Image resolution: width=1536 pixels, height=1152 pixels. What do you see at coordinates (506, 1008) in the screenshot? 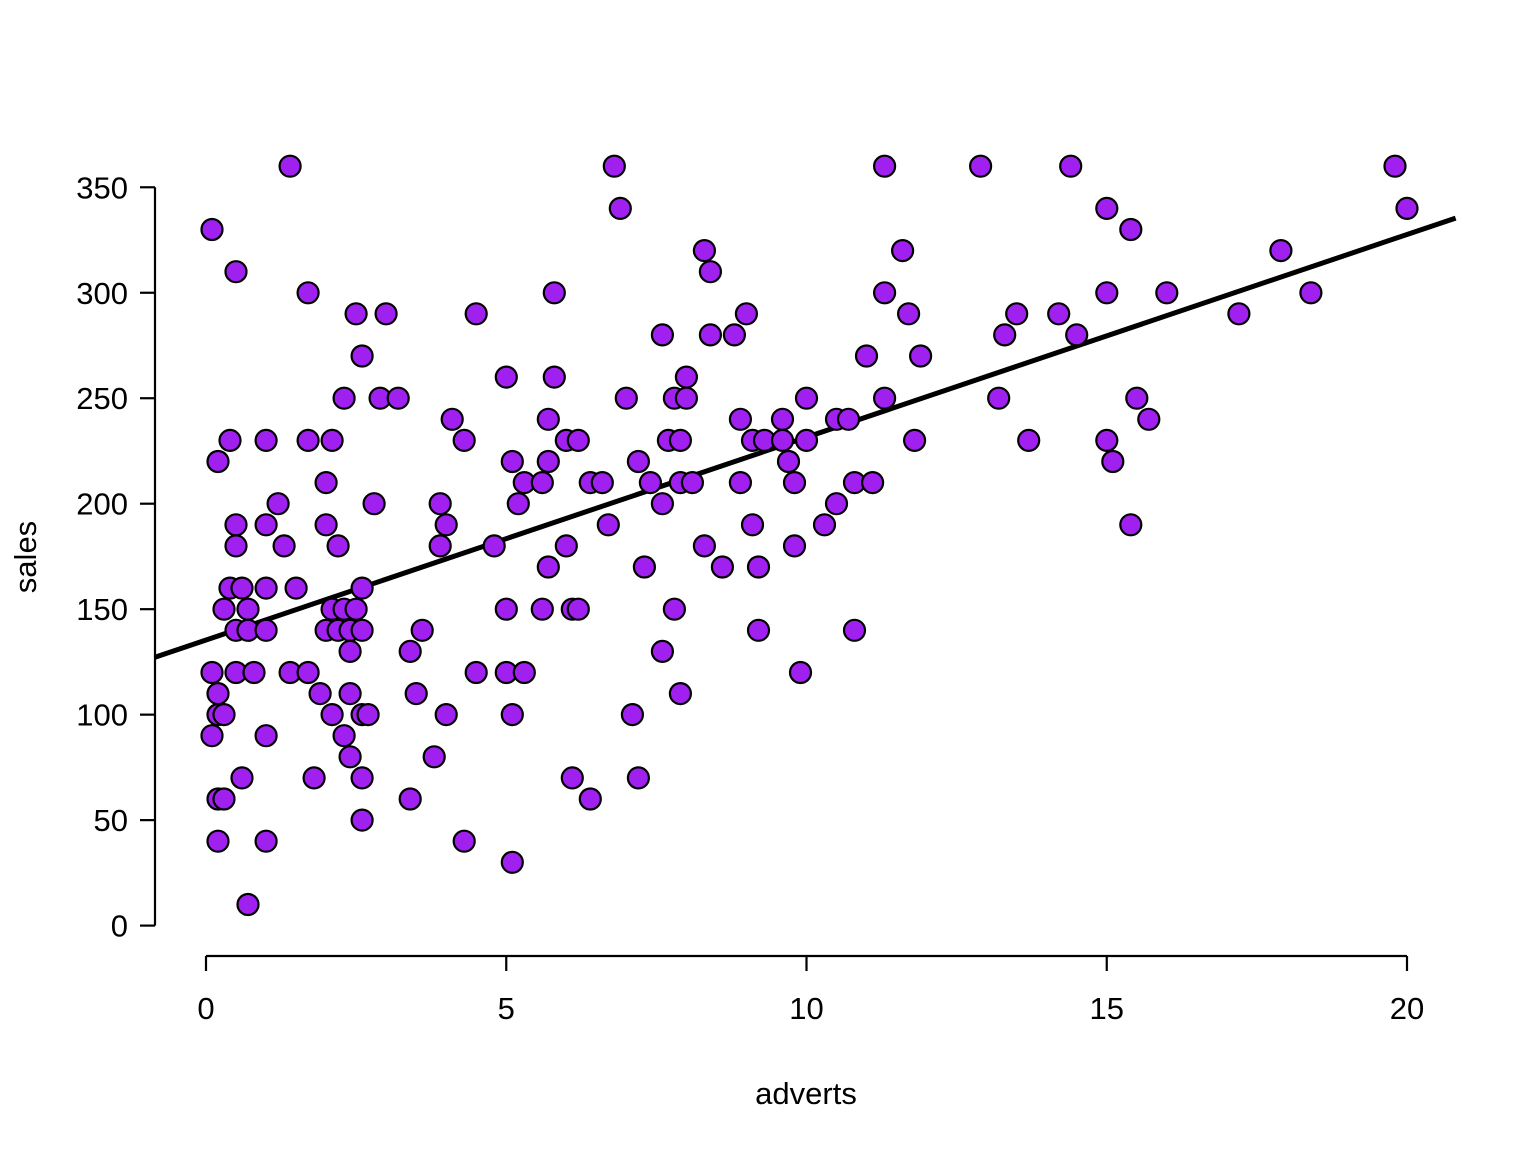
I see `x-tick-label: 5` at bounding box center [506, 1008].